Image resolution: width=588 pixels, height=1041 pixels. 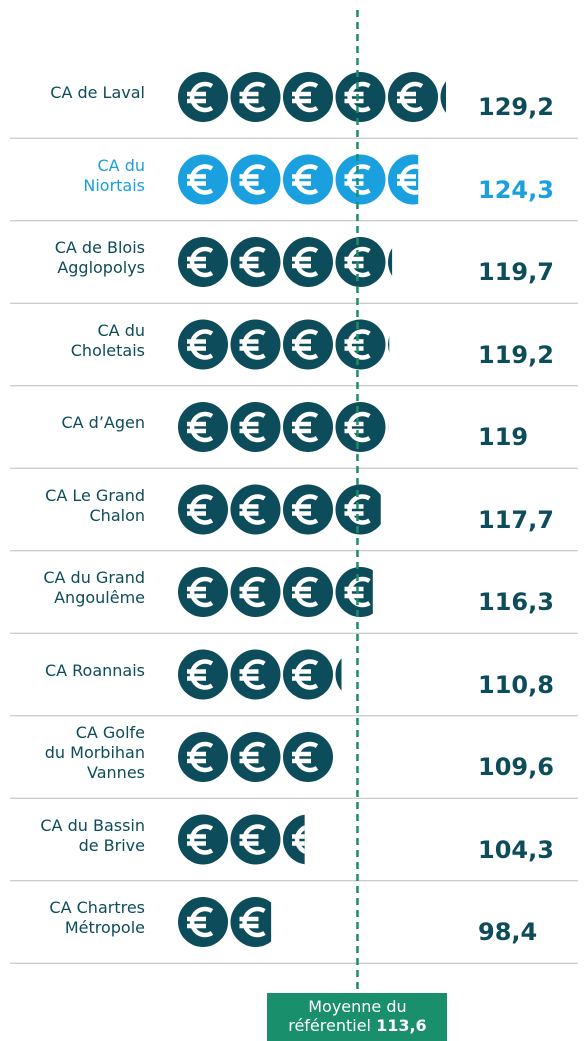 I want to click on category-label: CA Le Grand Chalon, so click(x=95, y=505).